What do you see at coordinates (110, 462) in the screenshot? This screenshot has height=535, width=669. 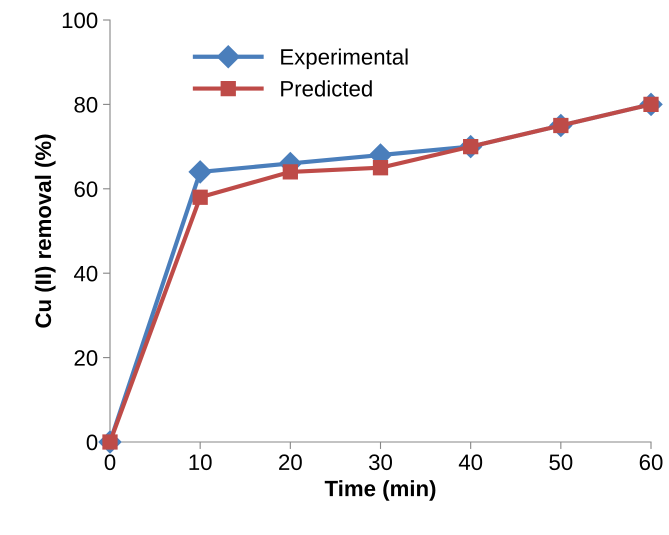 I see `x-tick-label: 0` at bounding box center [110, 462].